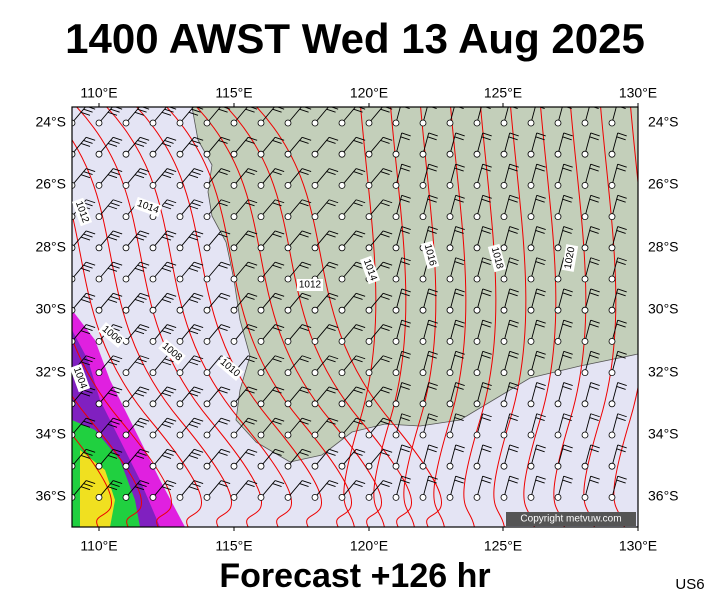 The height and width of the screenshot is (605, 711). Describe the element at coordinates (570, 519) in the screenshot. I see `copyright: Copyright metvuw.com` at that location.